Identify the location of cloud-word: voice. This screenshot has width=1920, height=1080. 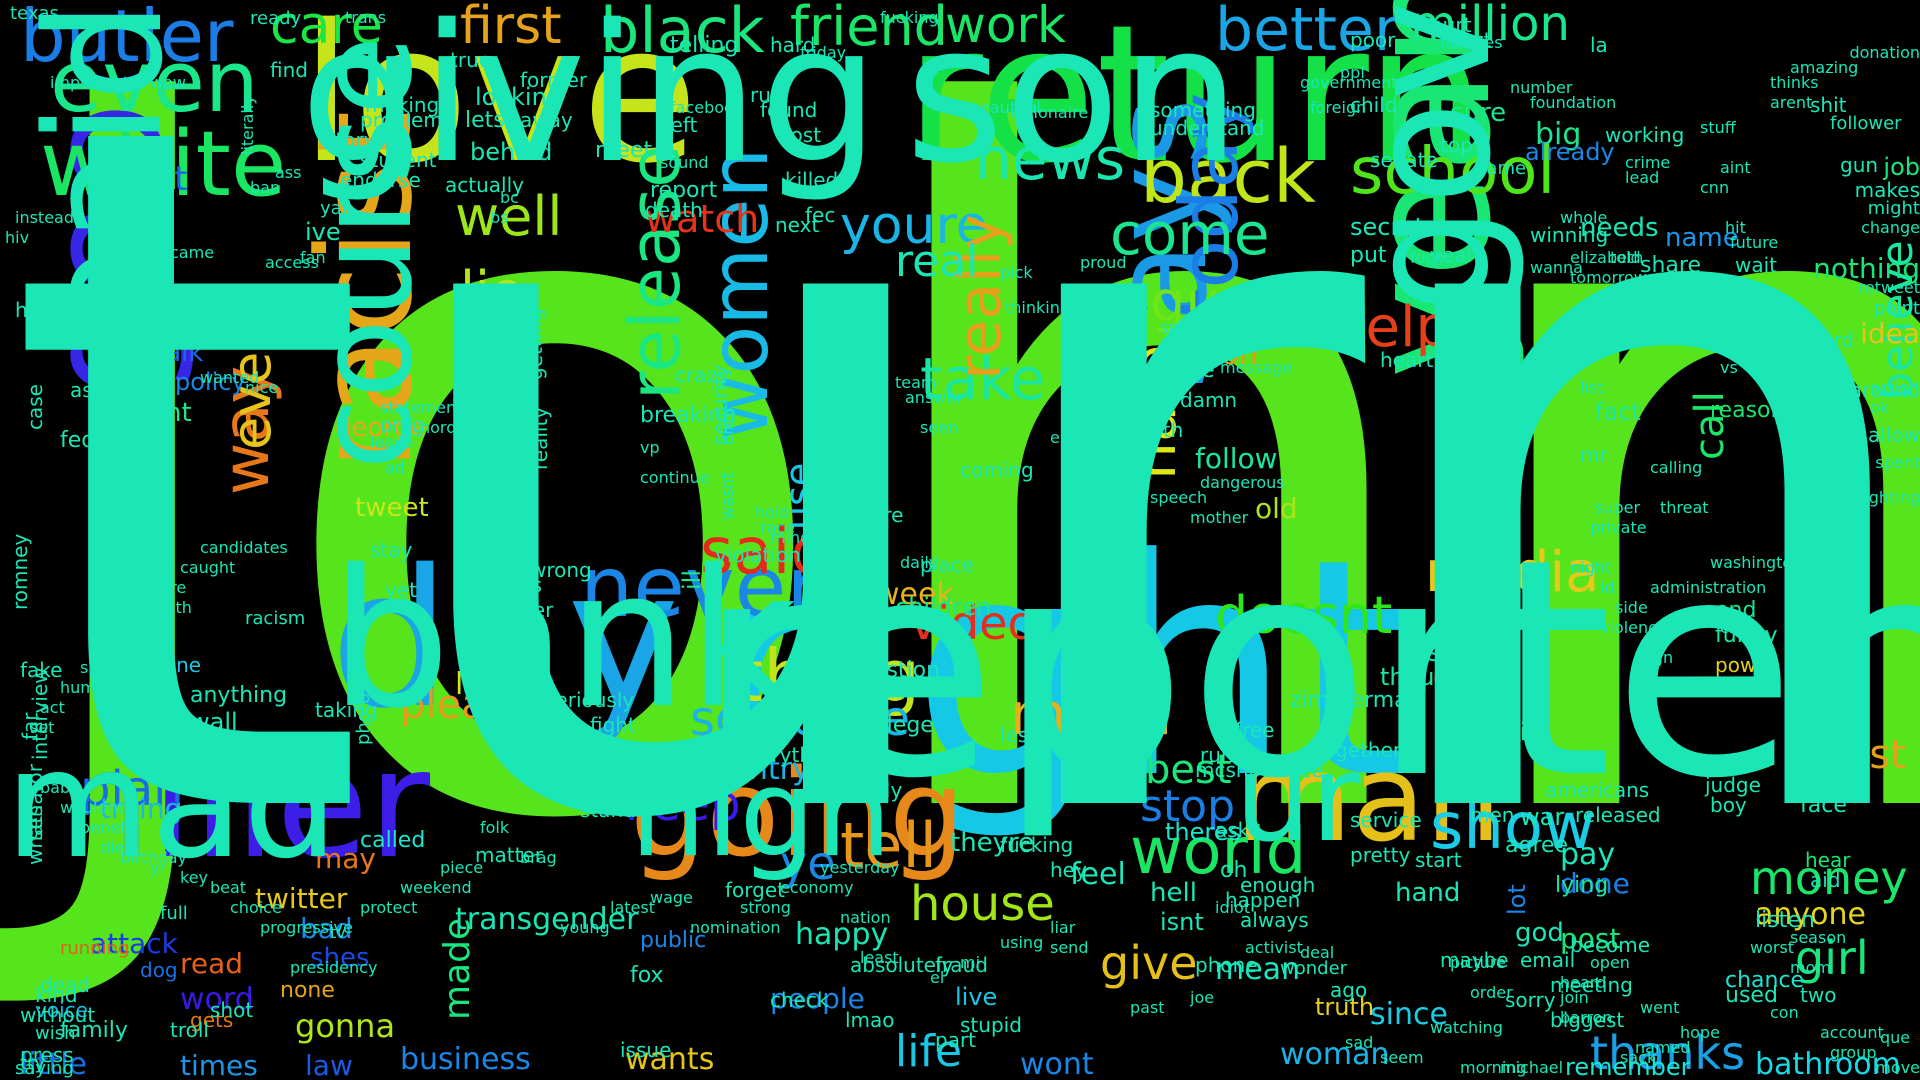
(61, 1010).